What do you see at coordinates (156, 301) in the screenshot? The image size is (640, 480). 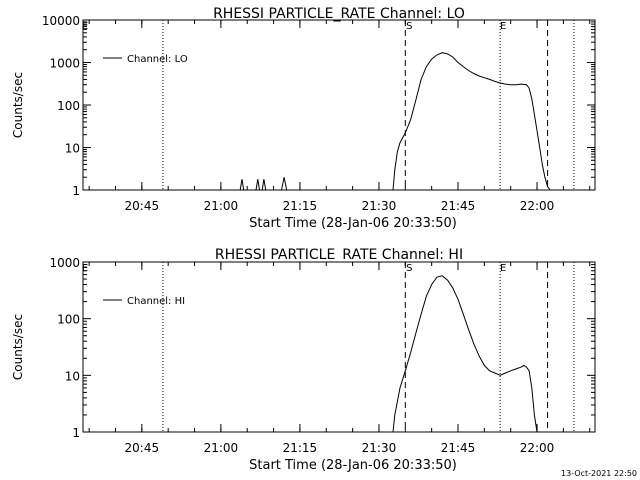 I see `legend-entry: Channel: HI` at bounding box center [156, 301].